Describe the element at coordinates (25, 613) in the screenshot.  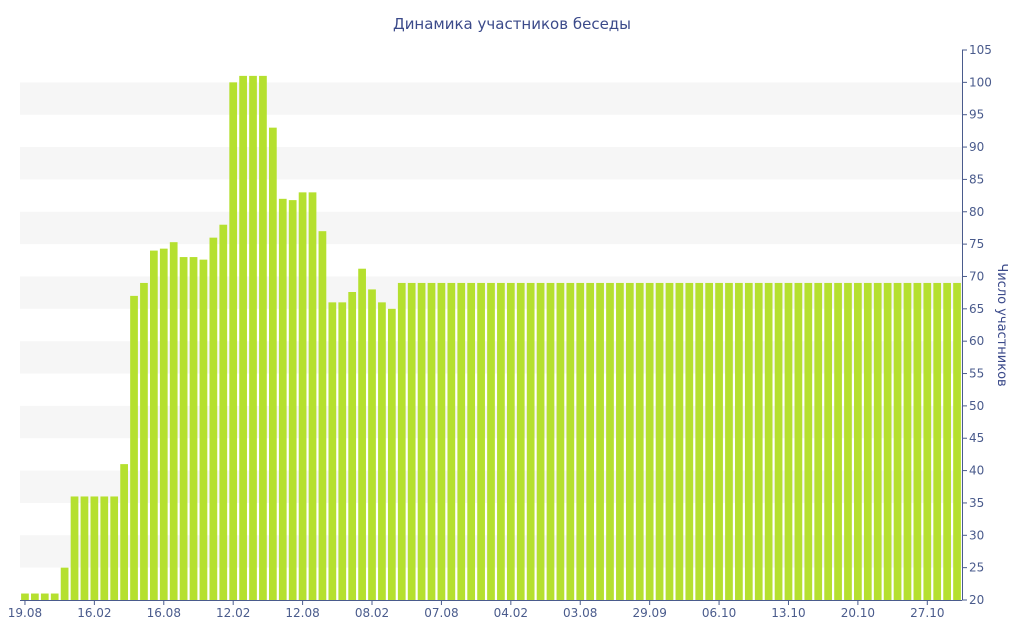
I see `x-tick-label: 19.08` at that location.